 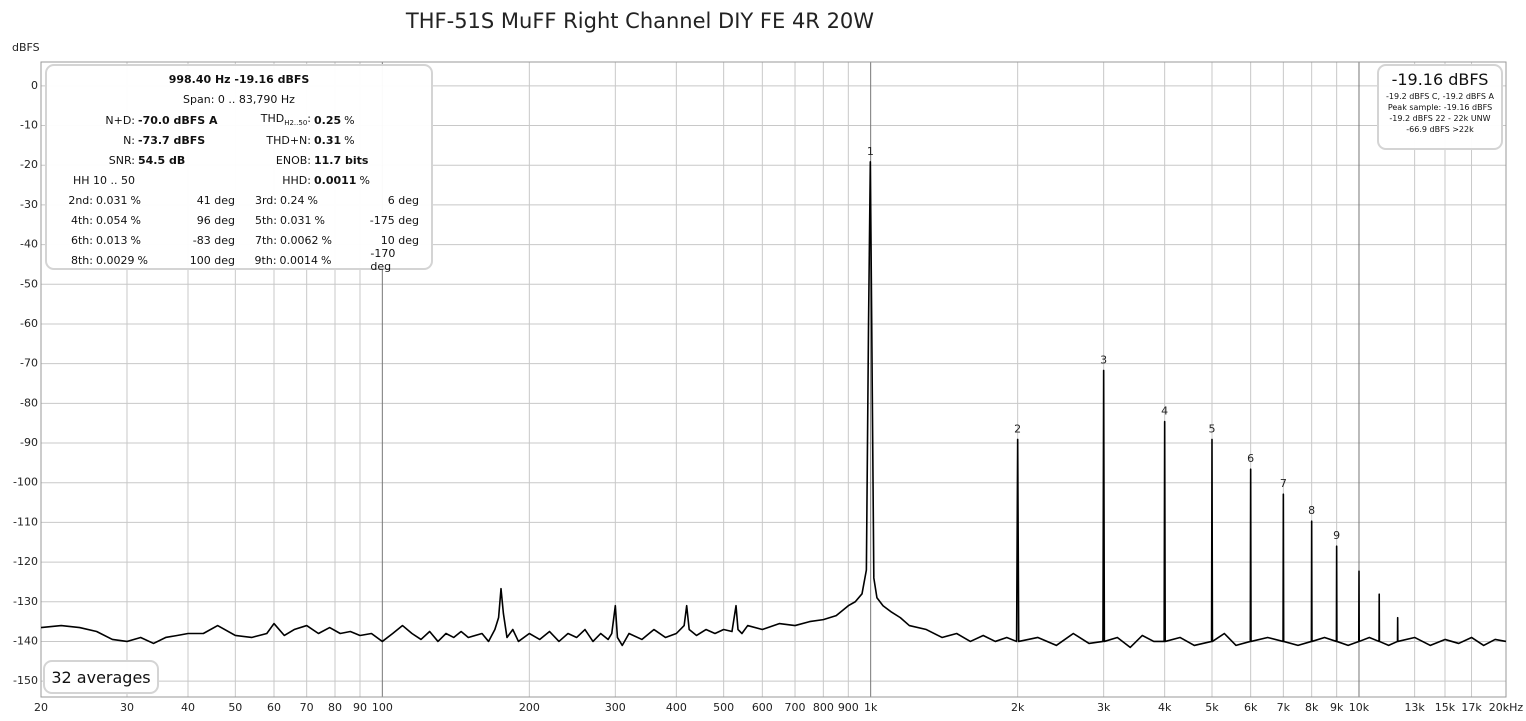 I want to click on peak-label: 4, so click(x=1164, y=411).